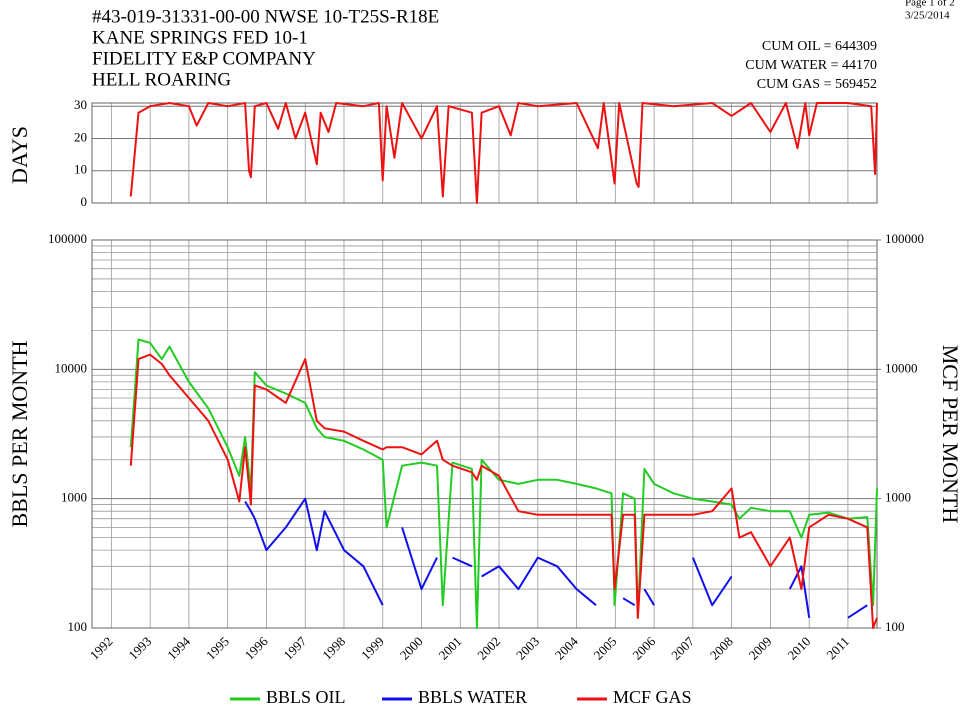 This screenshot has height=715, width=966. Describe the element at coordinates (265, 16) in the screenshot. I see `header-line: #43-019-31331-00-00 NWSE 10-T25S-R18E` at that location.